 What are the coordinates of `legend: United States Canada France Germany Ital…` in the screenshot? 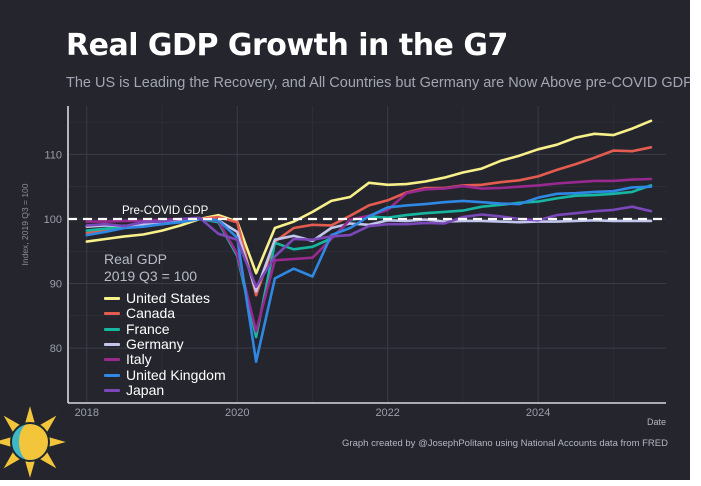 It's located at (165, 344).